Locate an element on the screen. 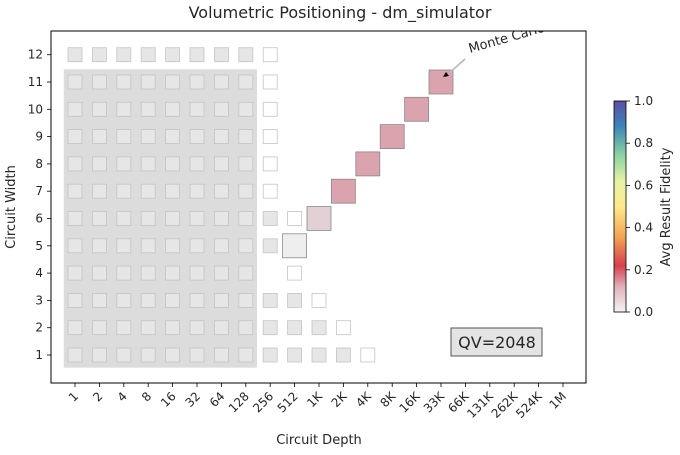 The height and width of the screenshot is (455, 680). colorbar-tick-label: 0.0 is located at coordinates (643, 312).